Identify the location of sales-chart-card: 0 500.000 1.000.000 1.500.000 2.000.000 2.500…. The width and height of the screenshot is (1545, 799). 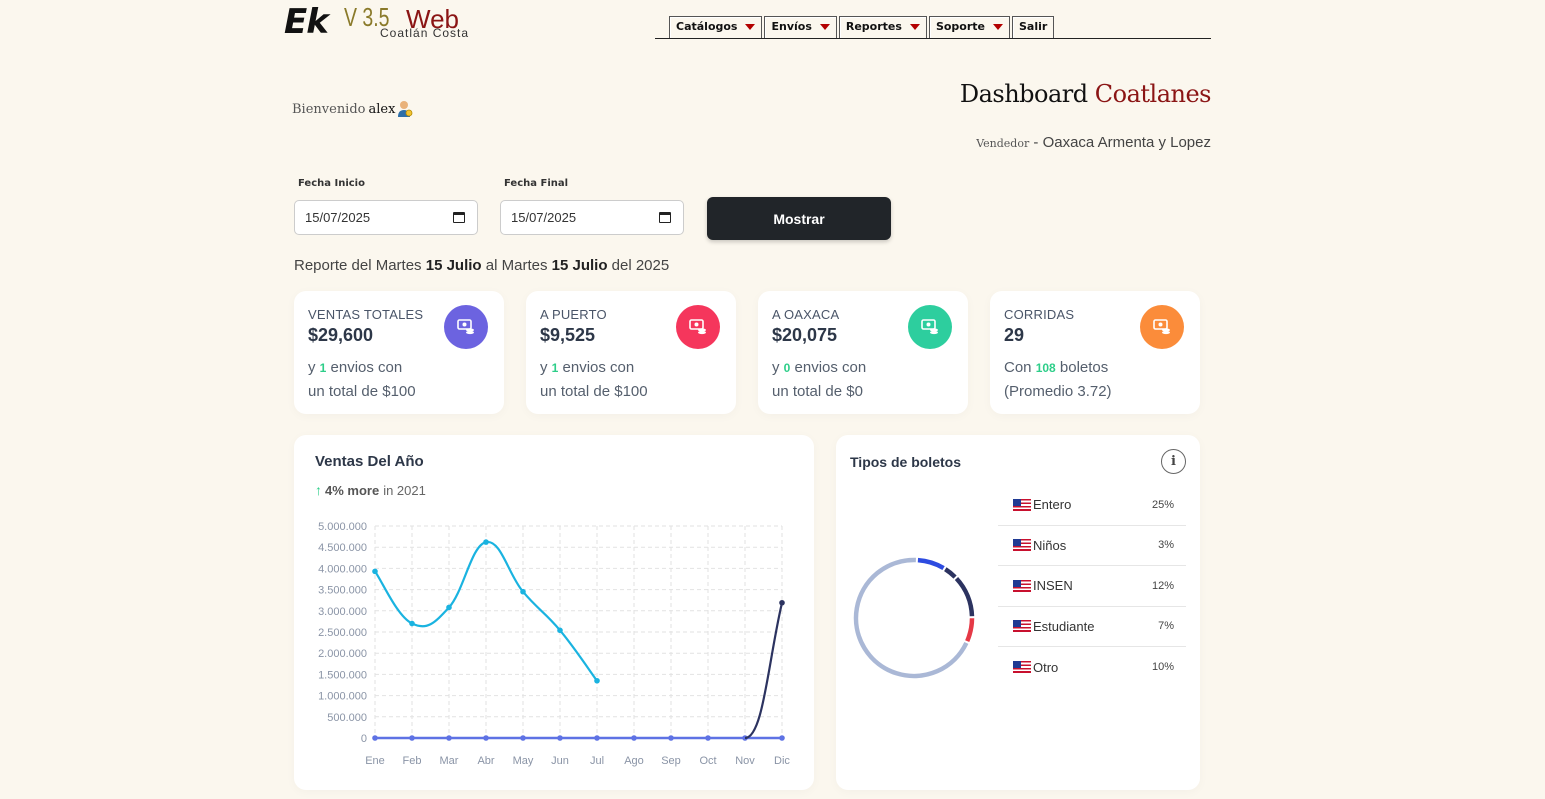
(554, 612).